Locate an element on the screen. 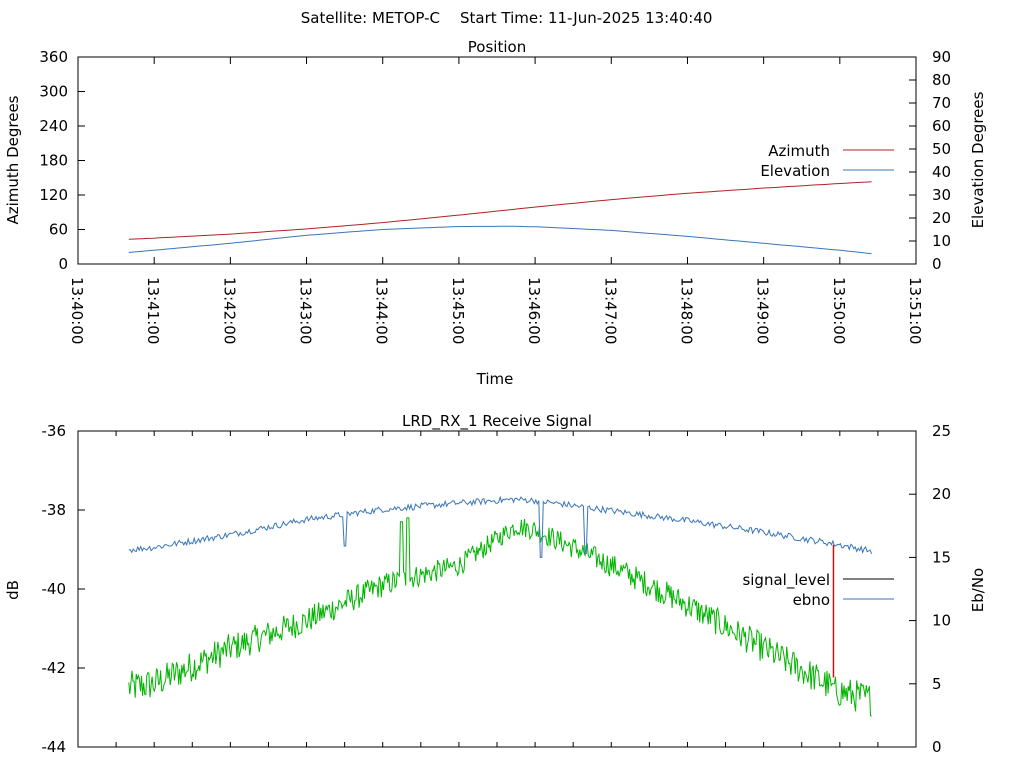 The width and height of the screenshot is (1024, 768). x-tick-label: 13:46:00 is located at coordinates (534, 310).